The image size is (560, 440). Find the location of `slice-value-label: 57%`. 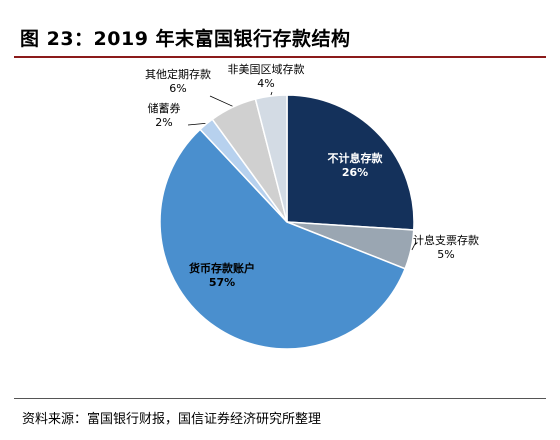

slice-value-label: 57% is located at coordinates (222, 282).